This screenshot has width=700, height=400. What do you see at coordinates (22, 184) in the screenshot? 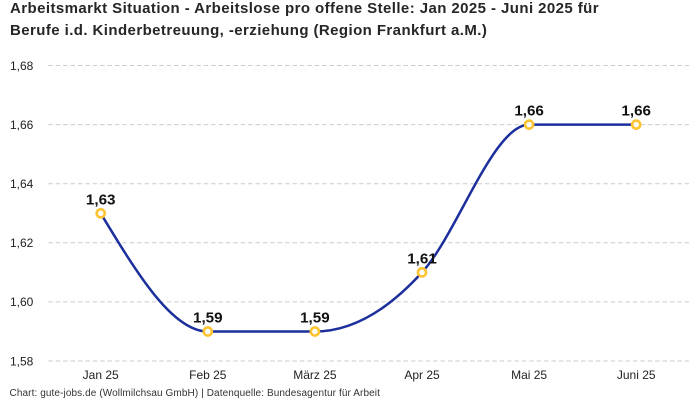
I see `svg-text: 1,64` at bounding box center [22, 184].